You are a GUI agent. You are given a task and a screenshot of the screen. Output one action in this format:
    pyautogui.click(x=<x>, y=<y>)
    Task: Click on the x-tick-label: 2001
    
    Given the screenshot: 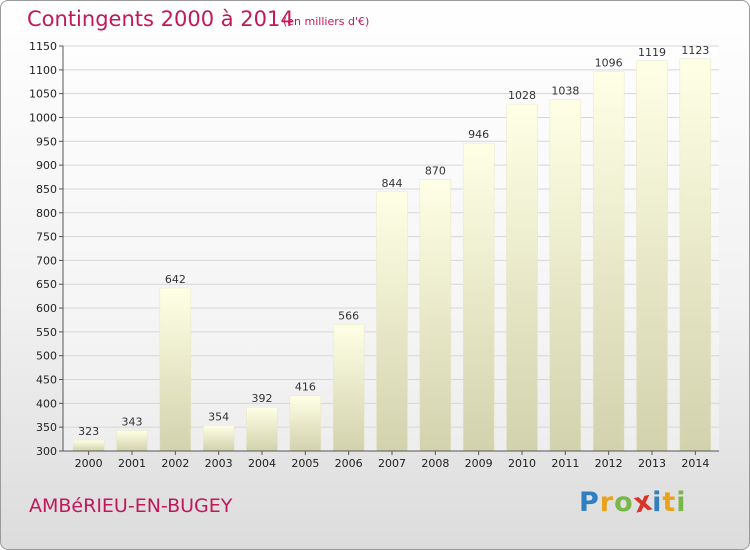 What is the action you would take?
    pyautogui.click(x=132, y=463)
    